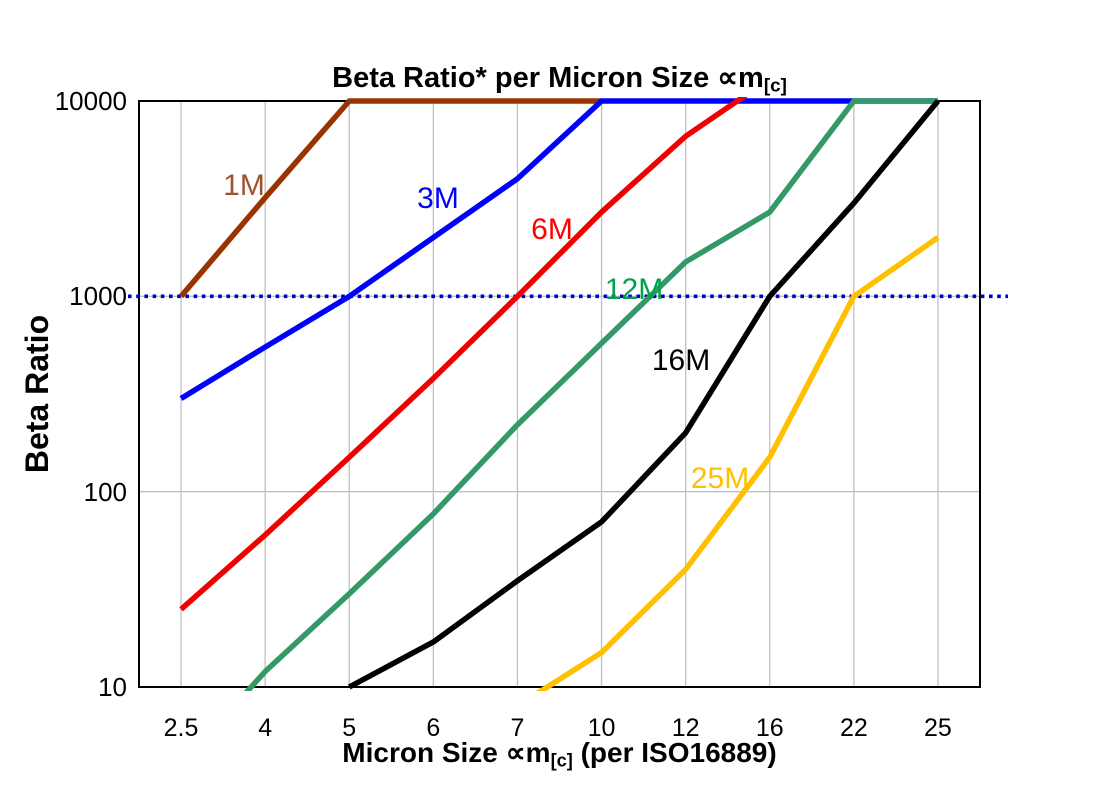 This screenshot has height=812, width=1094. Describe the element at coordinates (438, 198) in the screenshot. I see `series-label-3M: 3M` at that location.